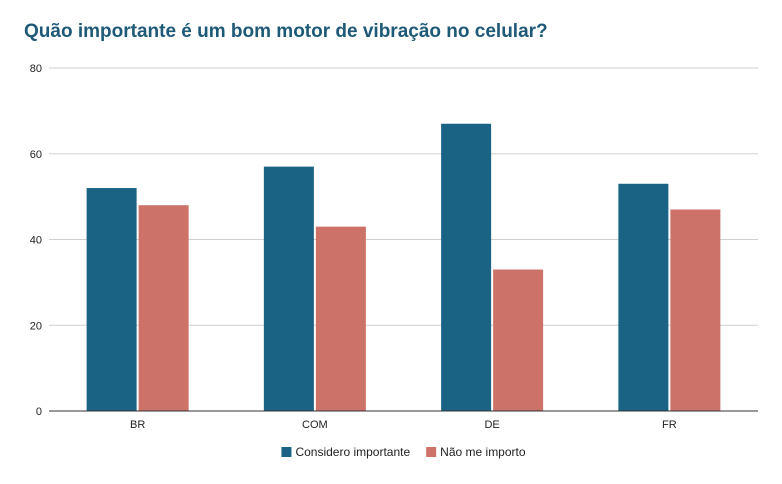 The width and height of the screenshot is (782, 484). Describe the element at coordinates (39, 412) in the screenshot. I see `y-tick-label: 0` at that location.